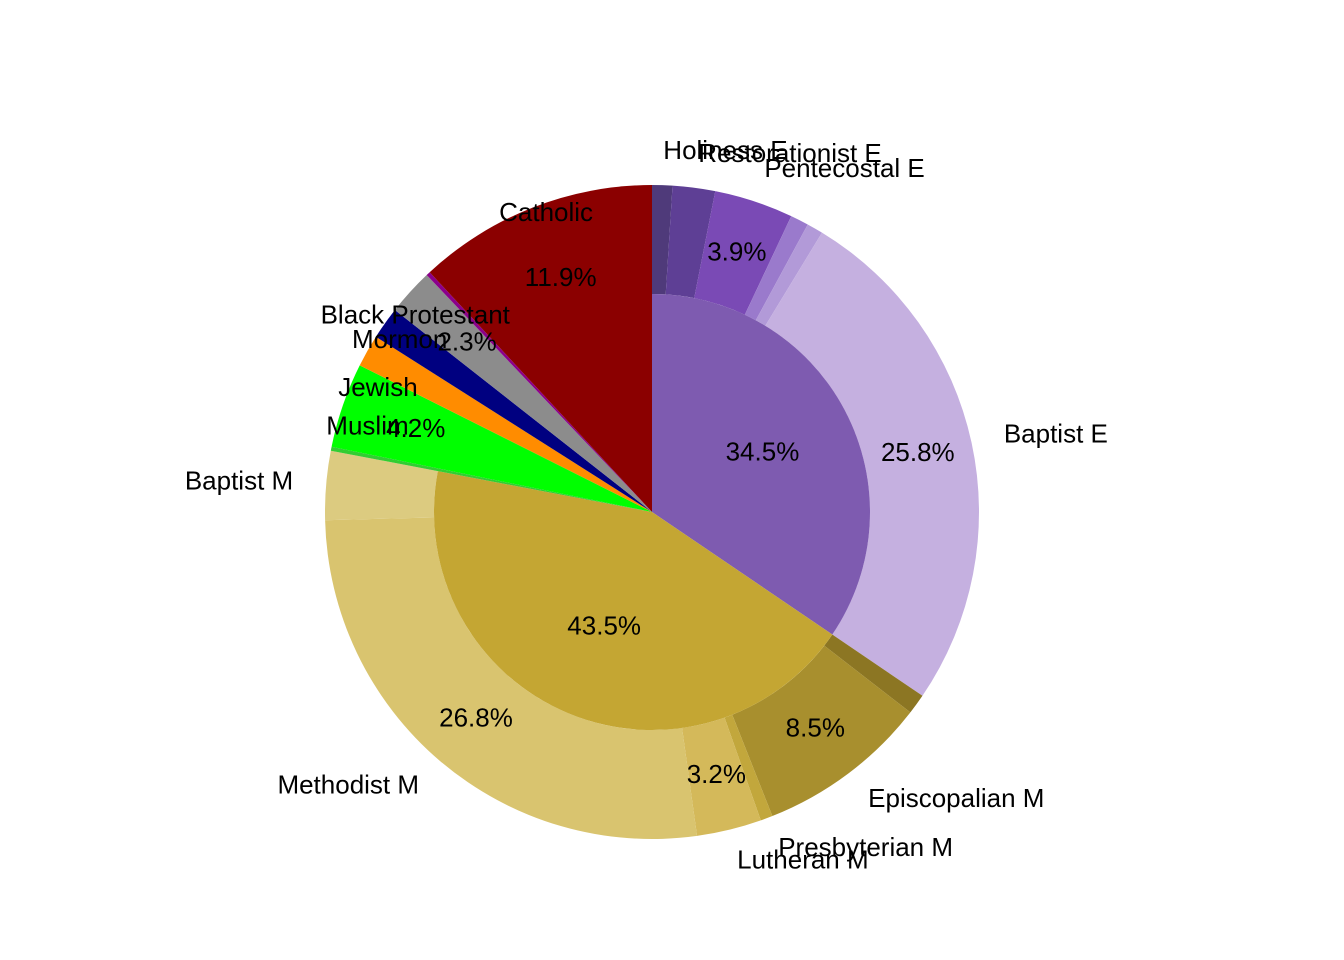 This screenshot has height=960, width=1344. I want to click on slice-name: Muslim, so click(367, 426).